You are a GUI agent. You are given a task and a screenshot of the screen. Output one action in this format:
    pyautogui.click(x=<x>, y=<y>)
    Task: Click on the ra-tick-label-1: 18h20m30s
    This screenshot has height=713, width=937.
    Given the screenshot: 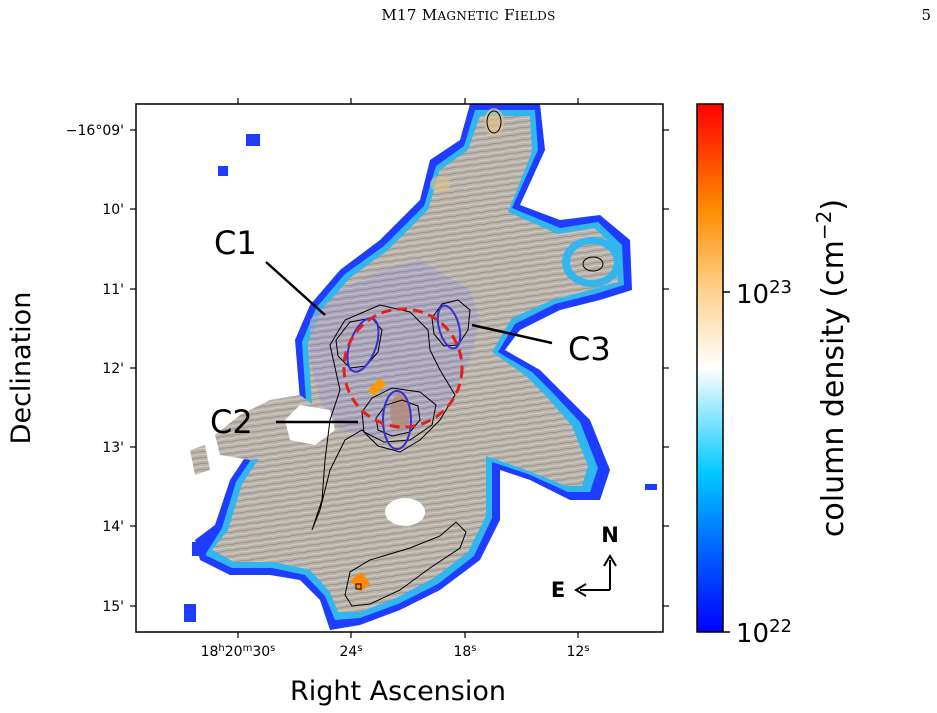 What is the action you would take?
    pyautogui.click(x=238, y=652)
    